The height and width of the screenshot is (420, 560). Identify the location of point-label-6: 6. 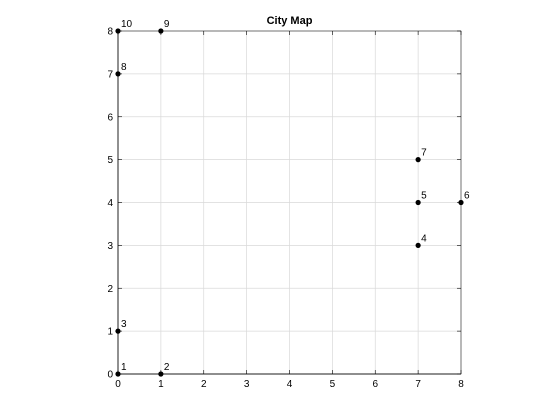
(467, 196).